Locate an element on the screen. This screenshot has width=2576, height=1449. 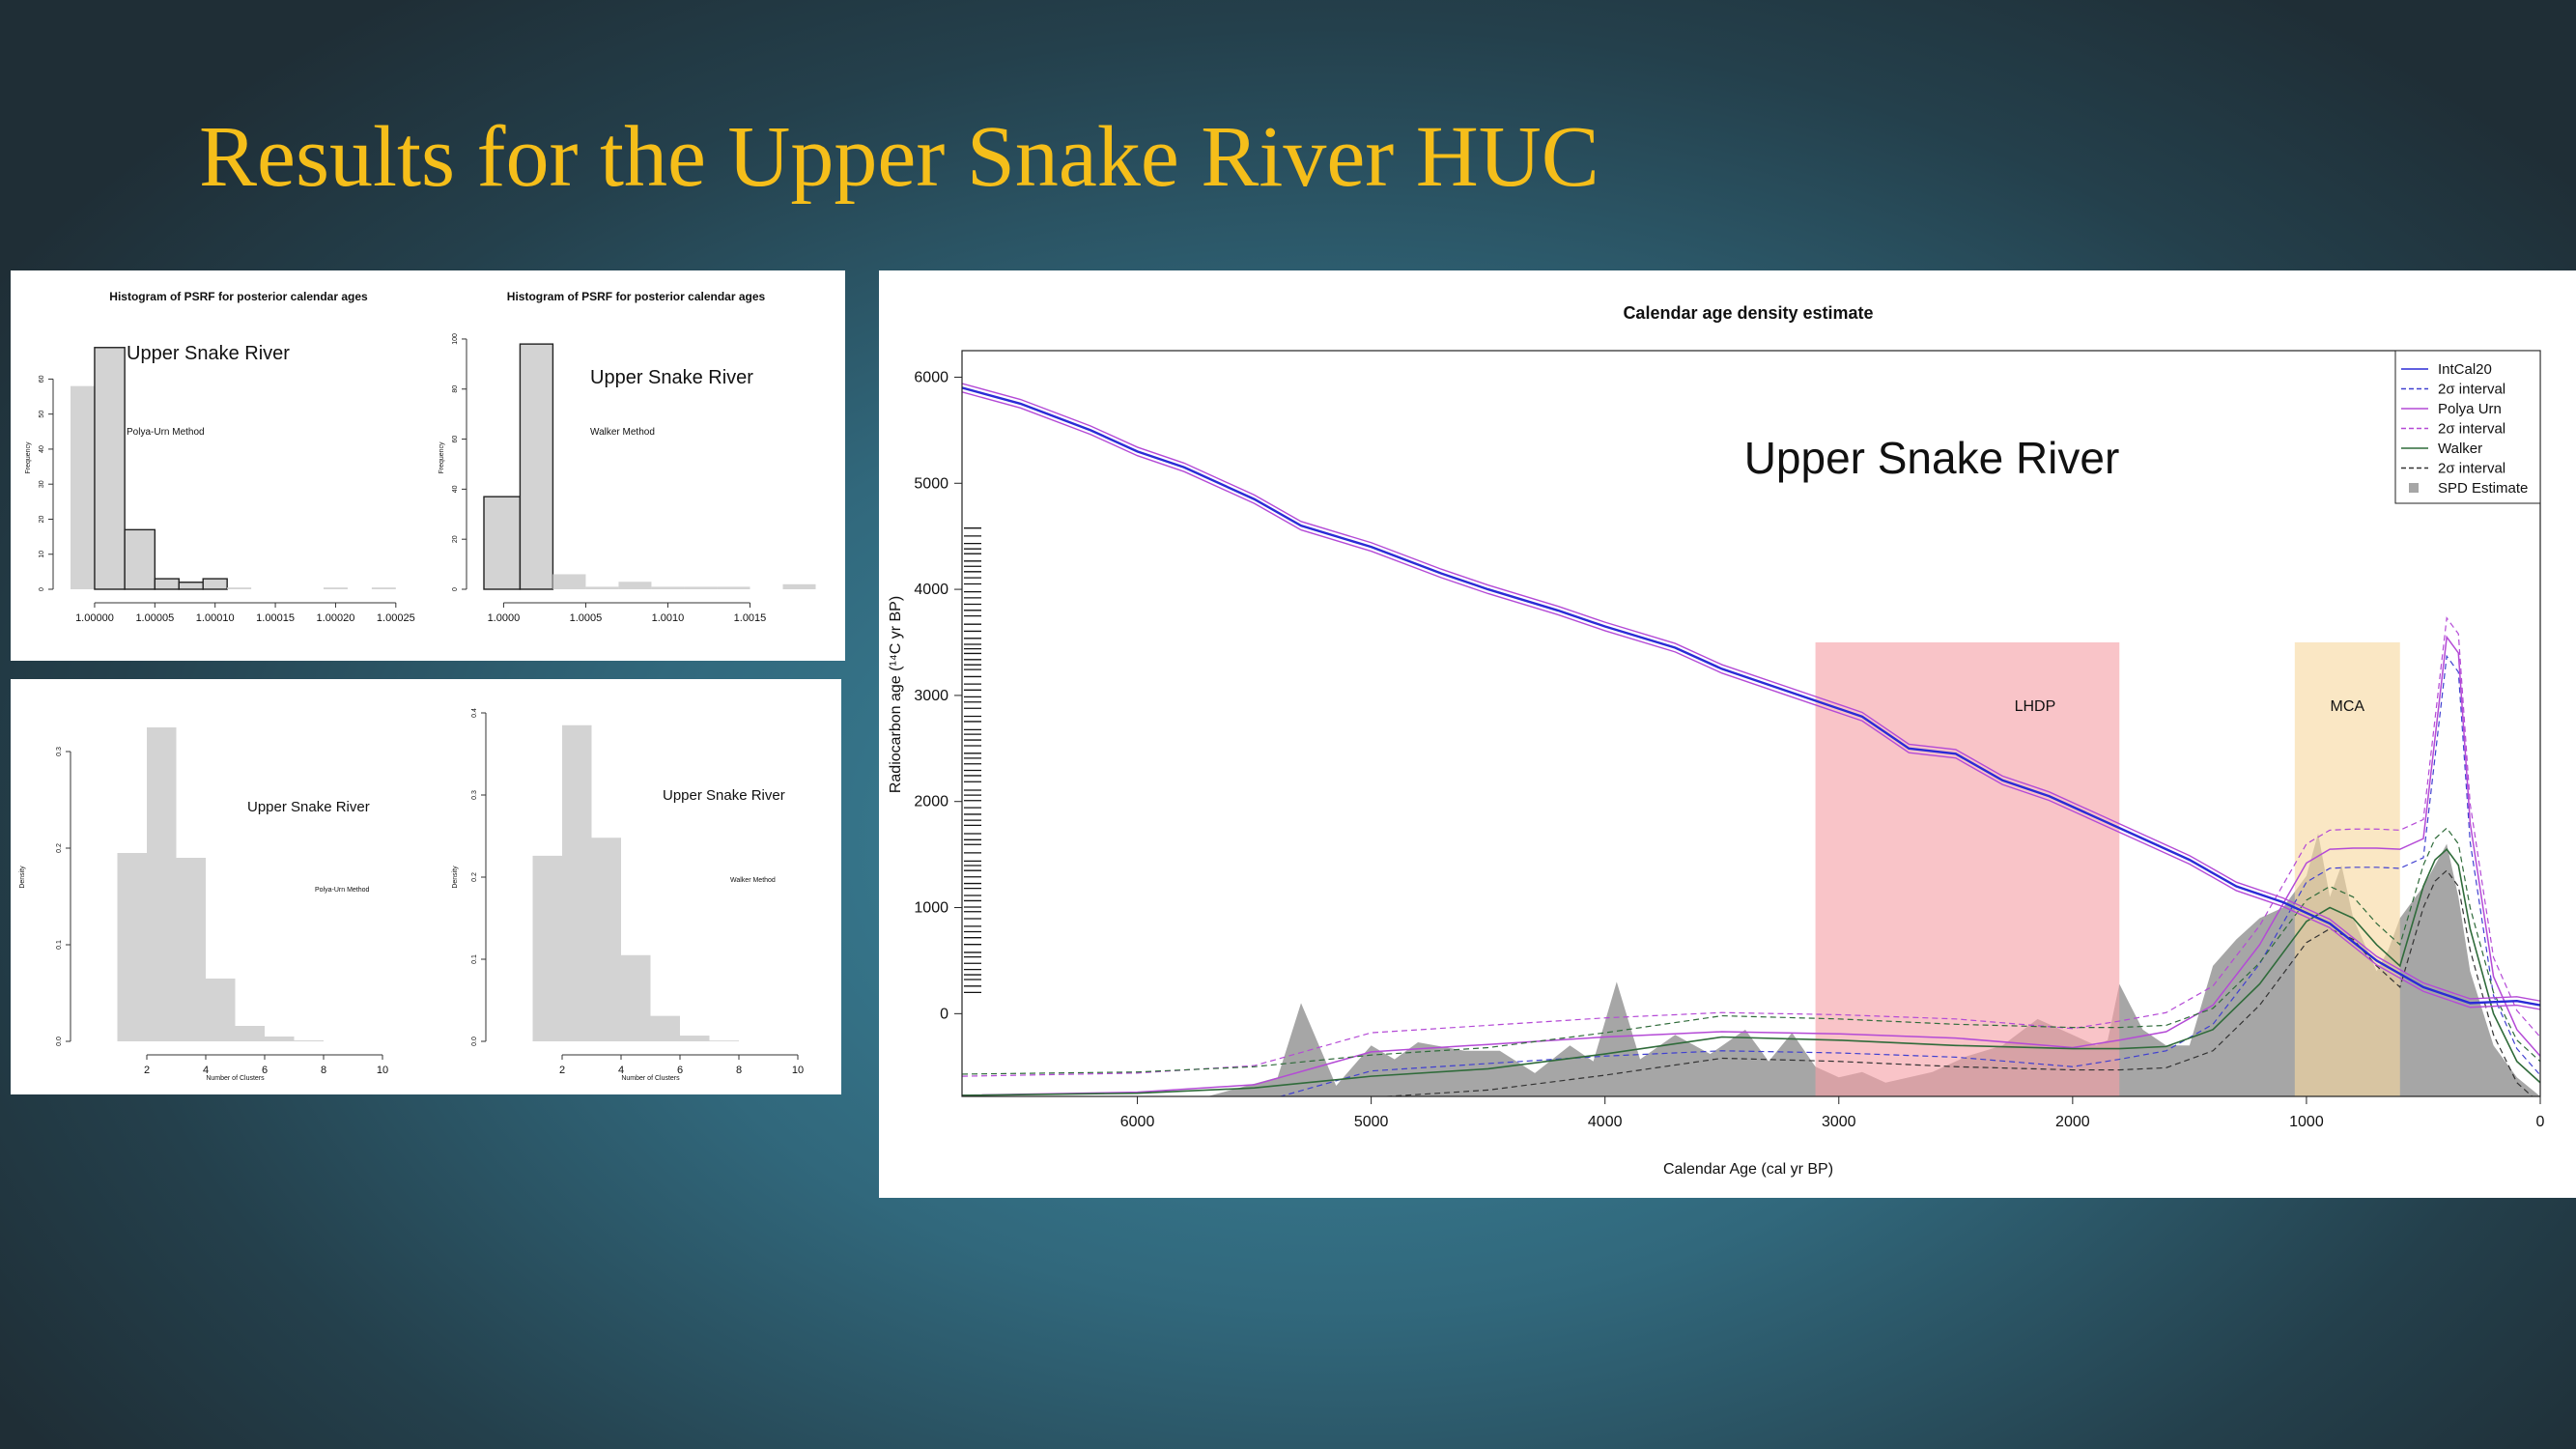
radiocarbon-rug is located at coordinates (972, 760).